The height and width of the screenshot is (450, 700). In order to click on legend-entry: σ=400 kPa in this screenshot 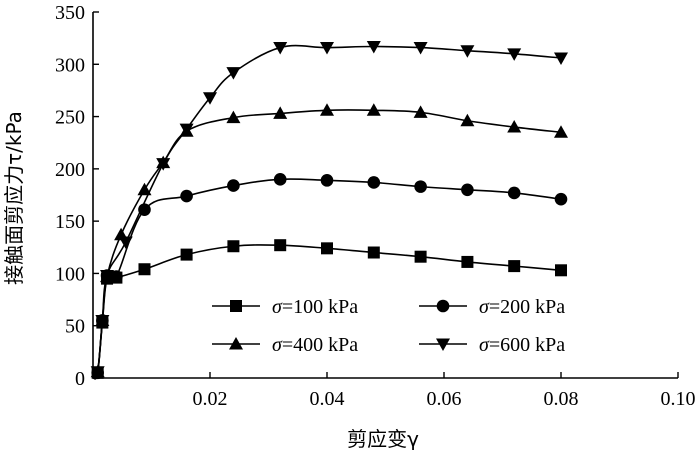, I will do `click(285, 345)`.